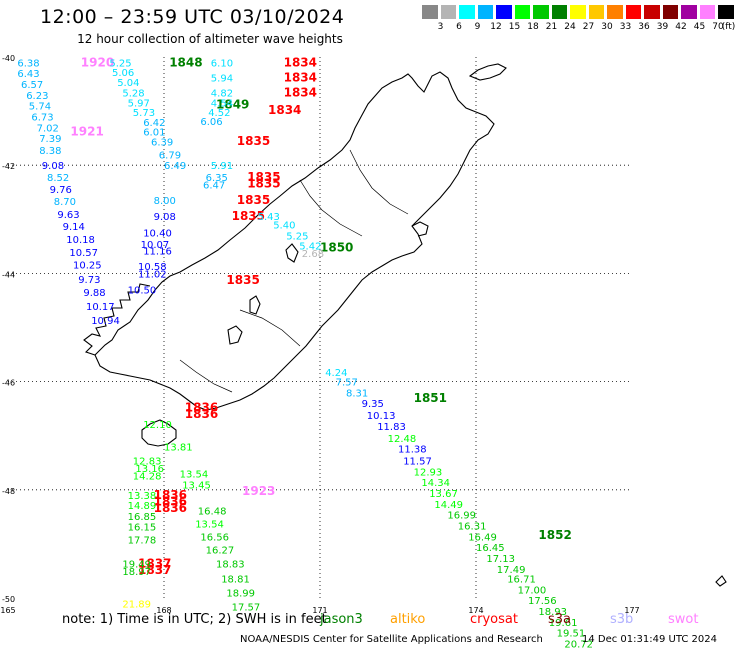 The width and height of the screenshot is (740, 650). Describe the element at coordinates (532, 590) in the screenshot. I see `wave-height-value: 17.00` at that location.